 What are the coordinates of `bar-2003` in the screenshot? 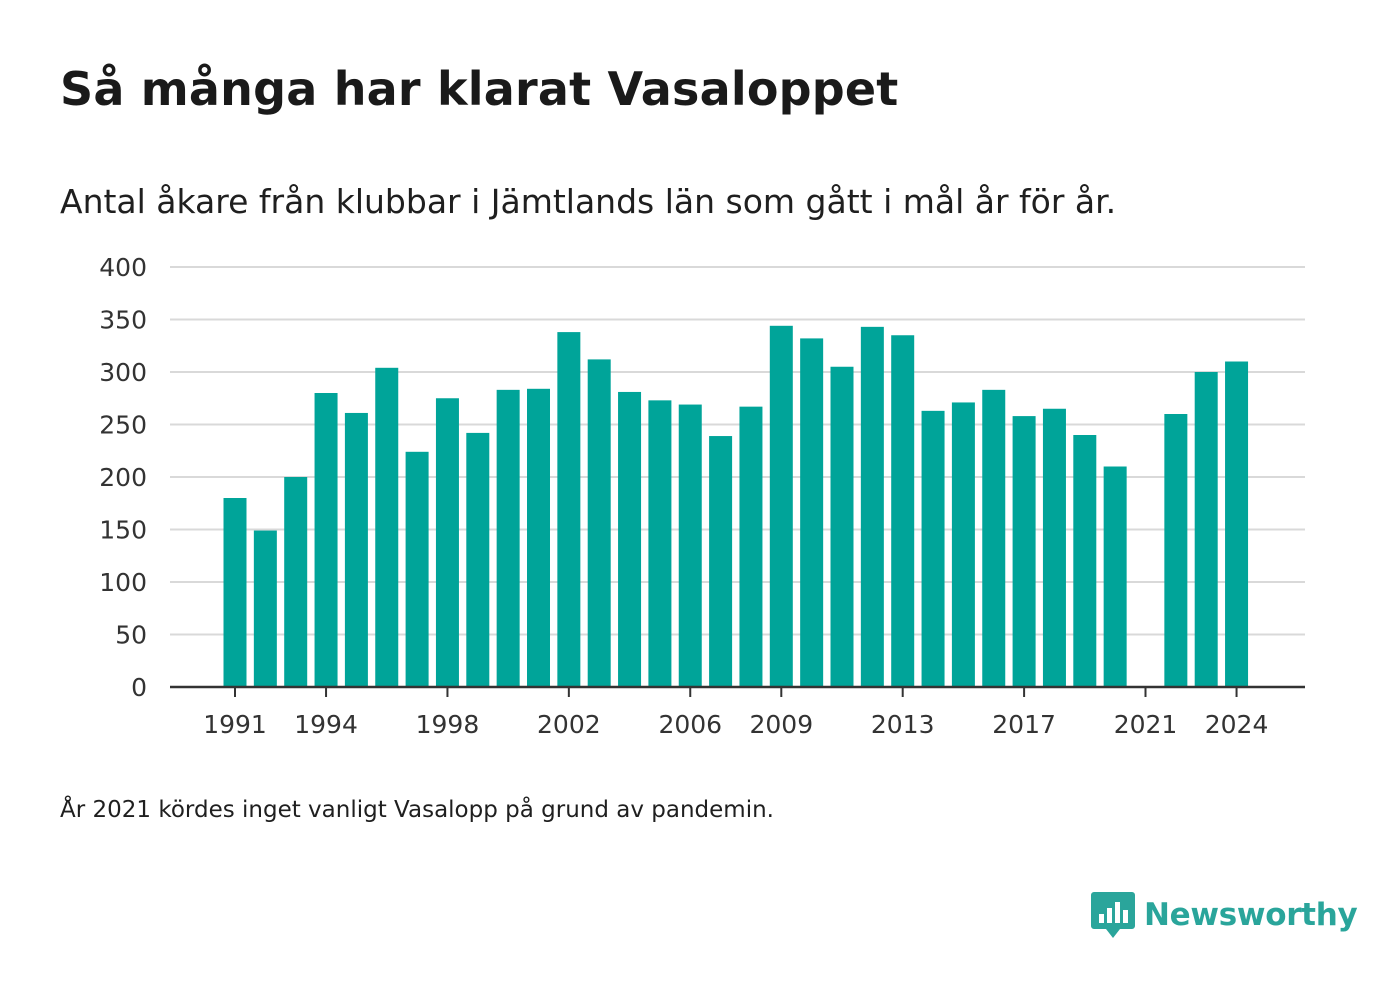 It's located at (599, 523).